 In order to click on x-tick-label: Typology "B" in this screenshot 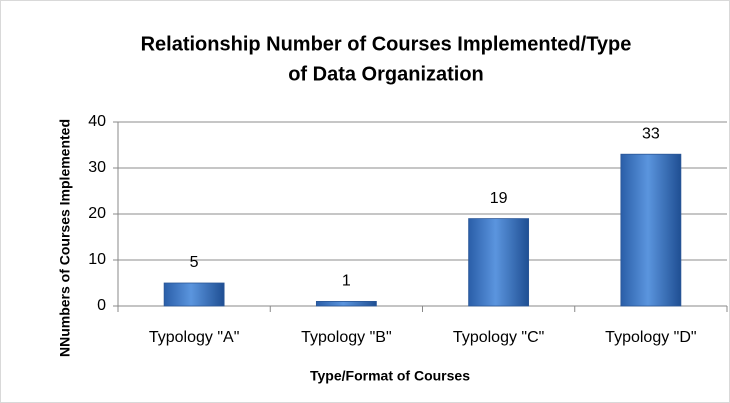, I will do `click(346, 337)`.